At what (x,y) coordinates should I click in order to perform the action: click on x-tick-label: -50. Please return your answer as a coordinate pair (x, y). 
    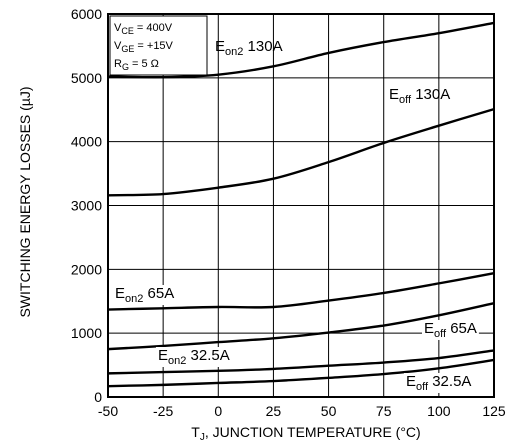
    Looking at the image, I should click on (108, 411).